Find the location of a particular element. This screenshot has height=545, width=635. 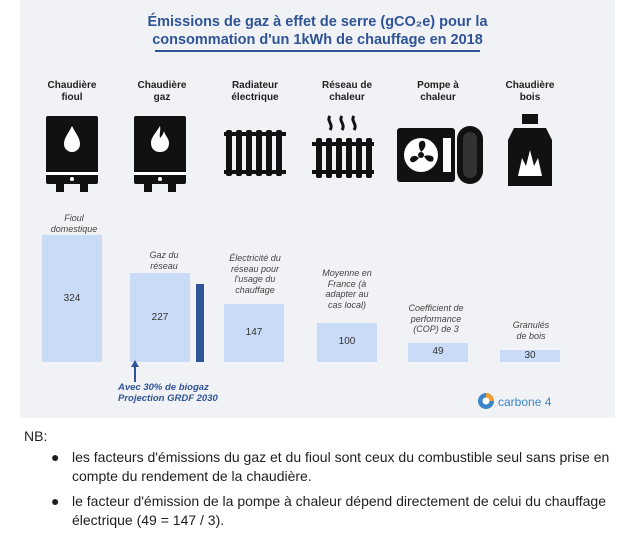

bar-value-label-4: 49 is located at coordinates (438, 352).